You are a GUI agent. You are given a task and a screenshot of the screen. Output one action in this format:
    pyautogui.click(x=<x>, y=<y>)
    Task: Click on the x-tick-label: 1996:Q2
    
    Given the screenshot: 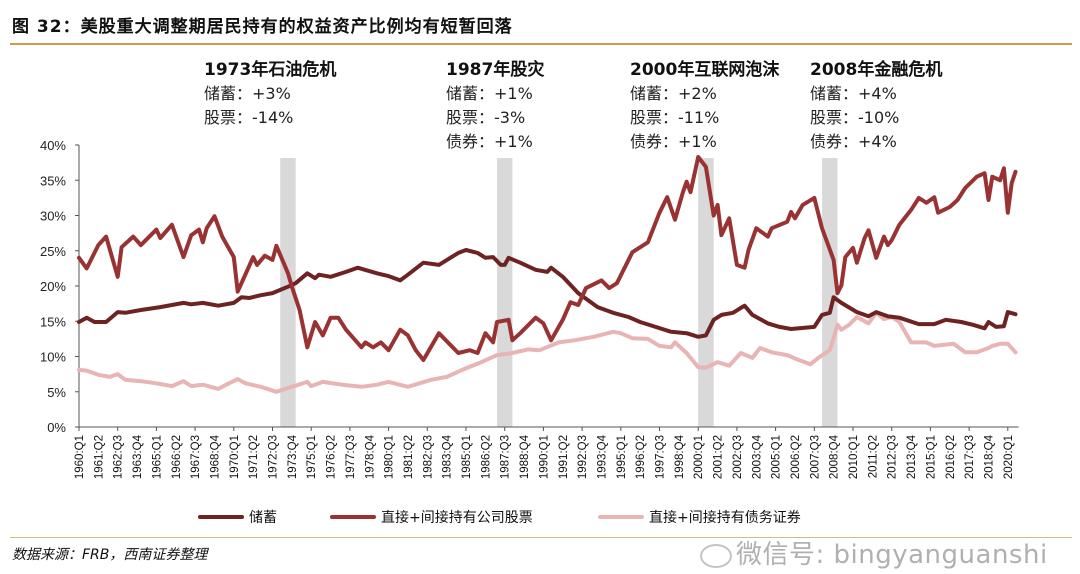 What is the action you would take?
    pyautogui.click(x=641, y=457)
    